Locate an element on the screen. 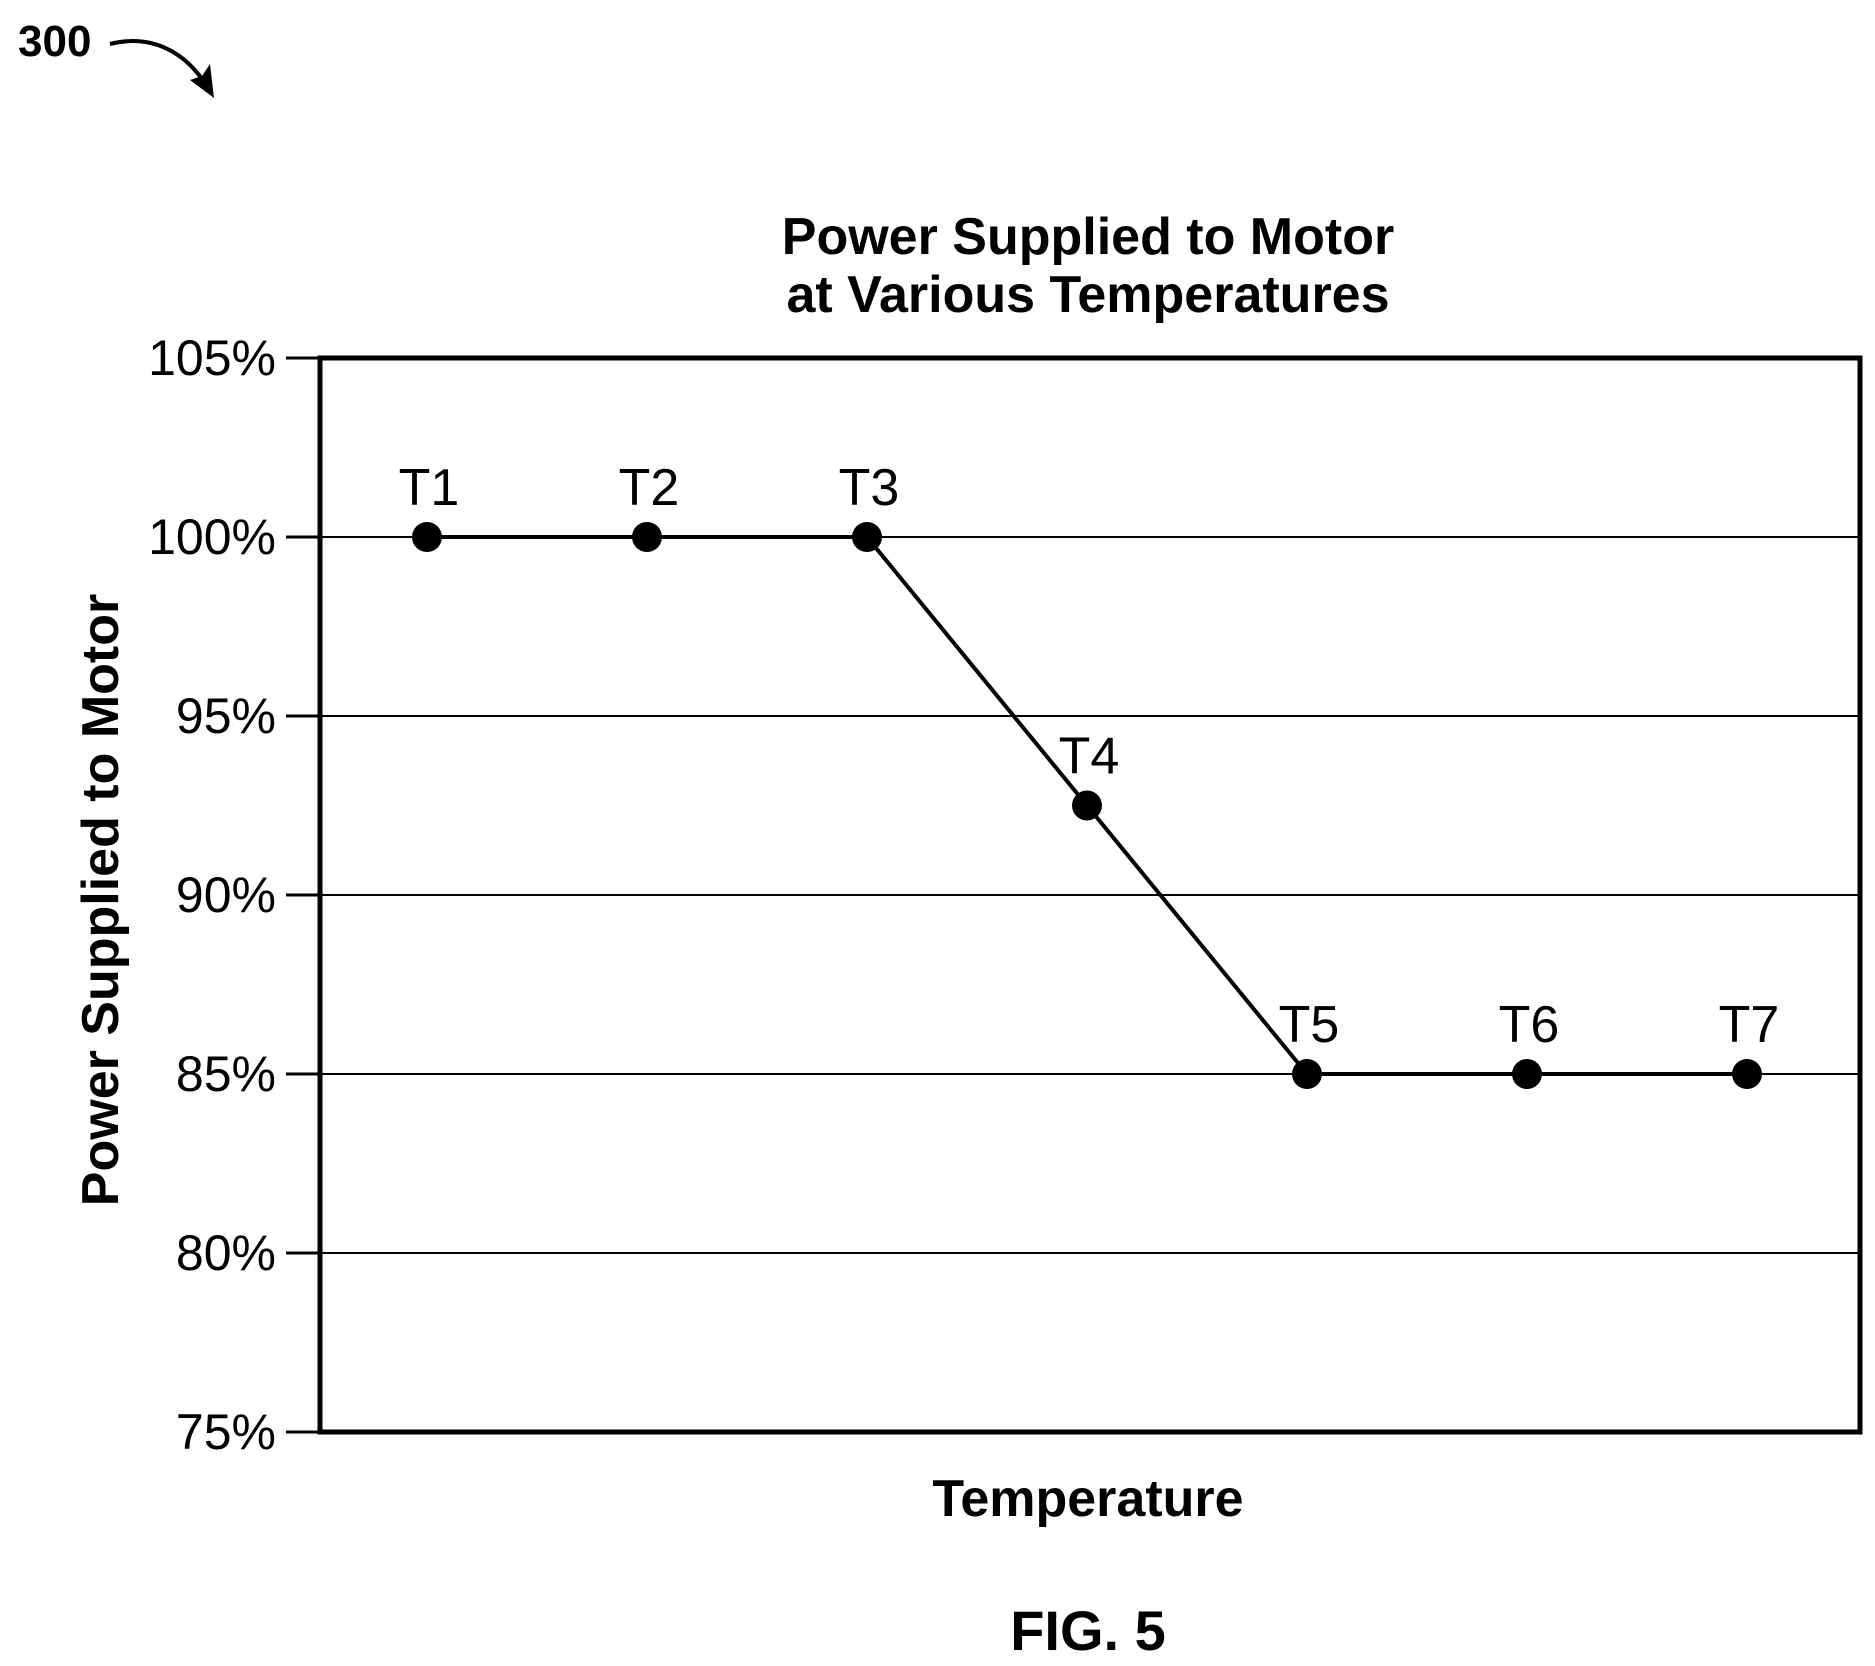  y-tick-label-100: 100% is located at coordinates (212, 537).